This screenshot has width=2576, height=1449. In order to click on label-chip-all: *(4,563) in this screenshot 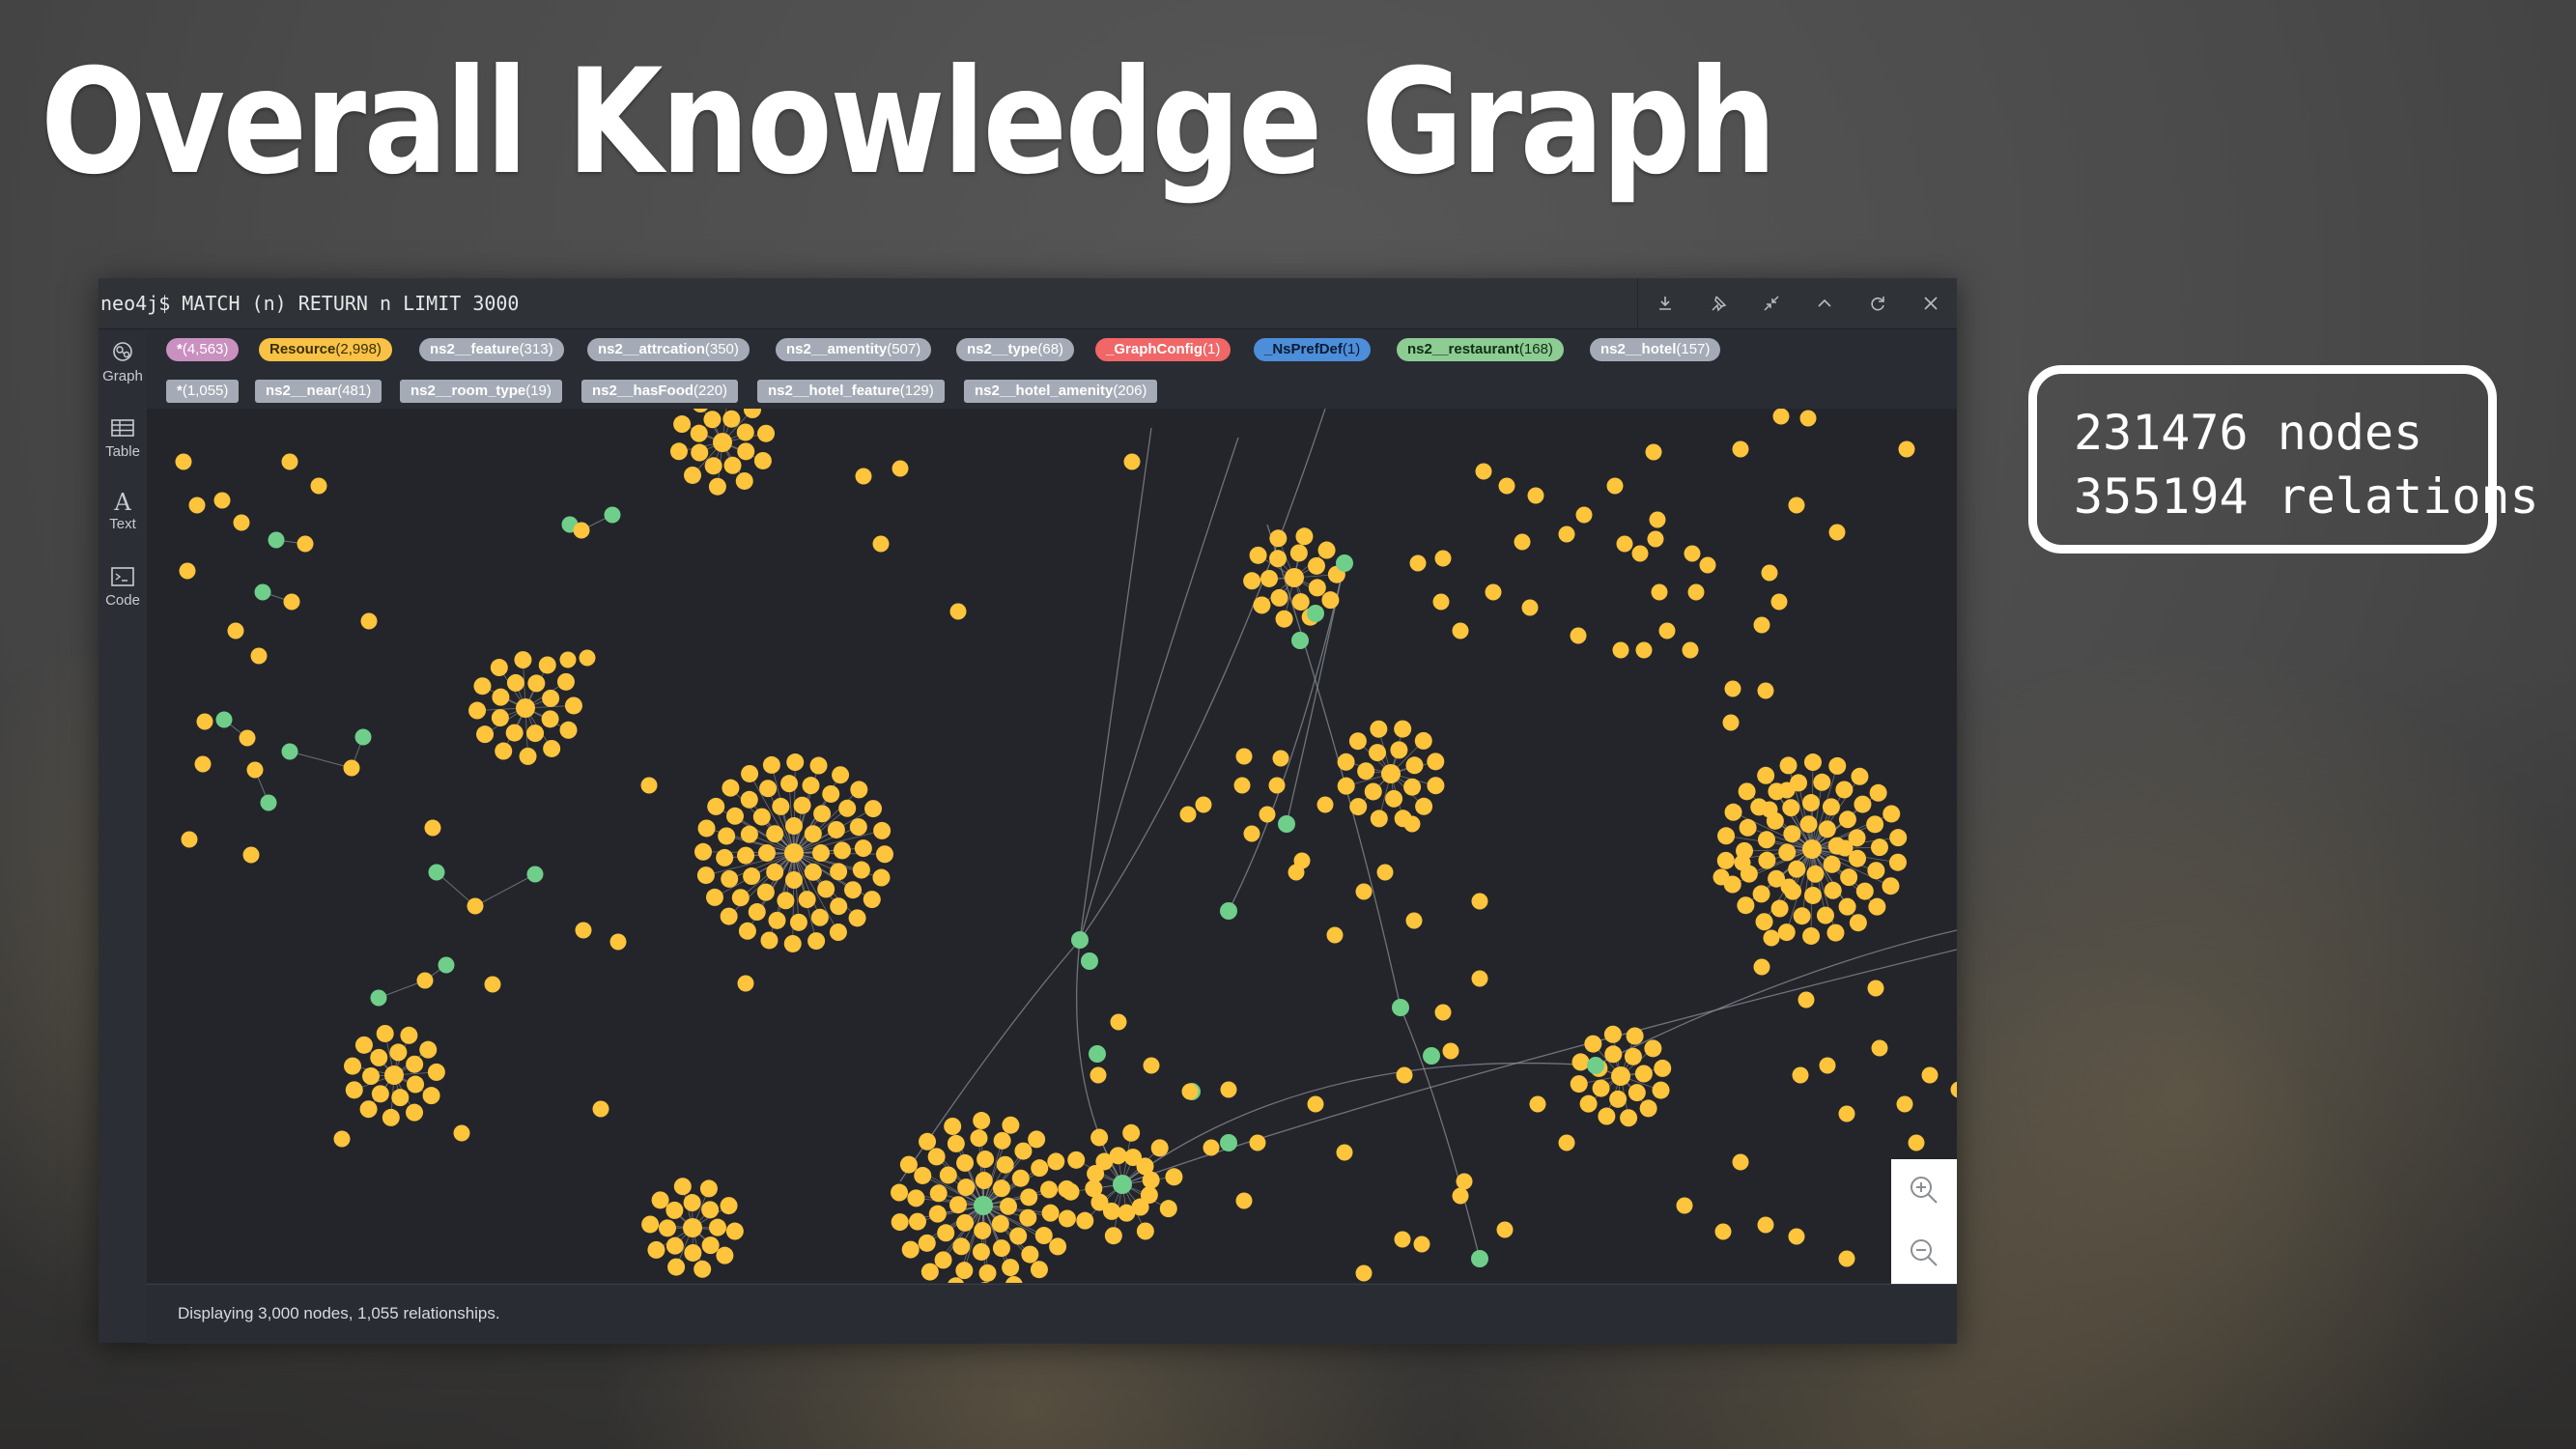, I will do `click(203, 349)`.